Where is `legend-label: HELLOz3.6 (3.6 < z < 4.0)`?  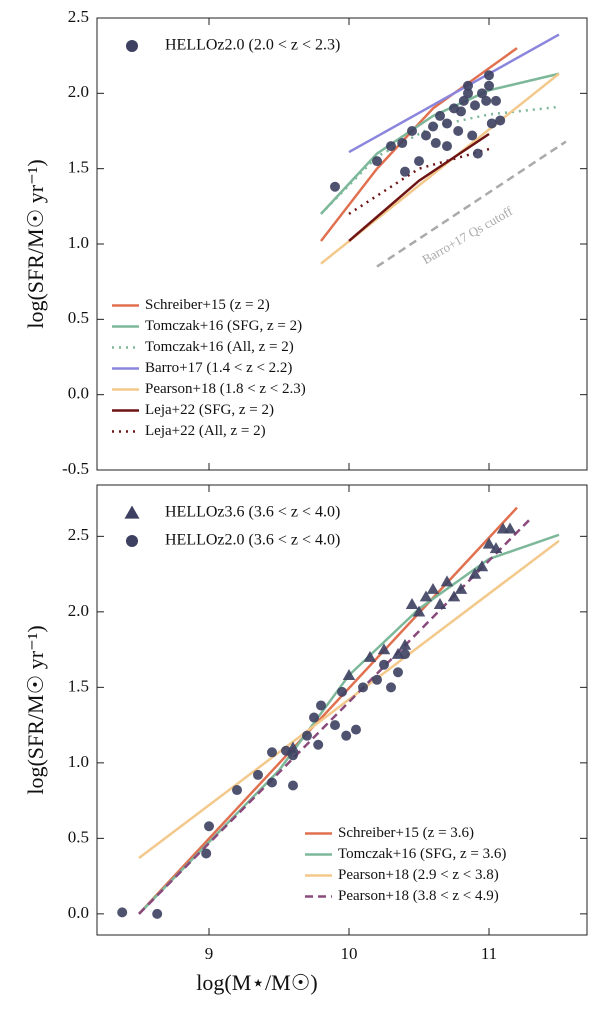 legend-label: HELLOz3.6 (3.6 < z < 4.0) is located at coordinates (252, 512).